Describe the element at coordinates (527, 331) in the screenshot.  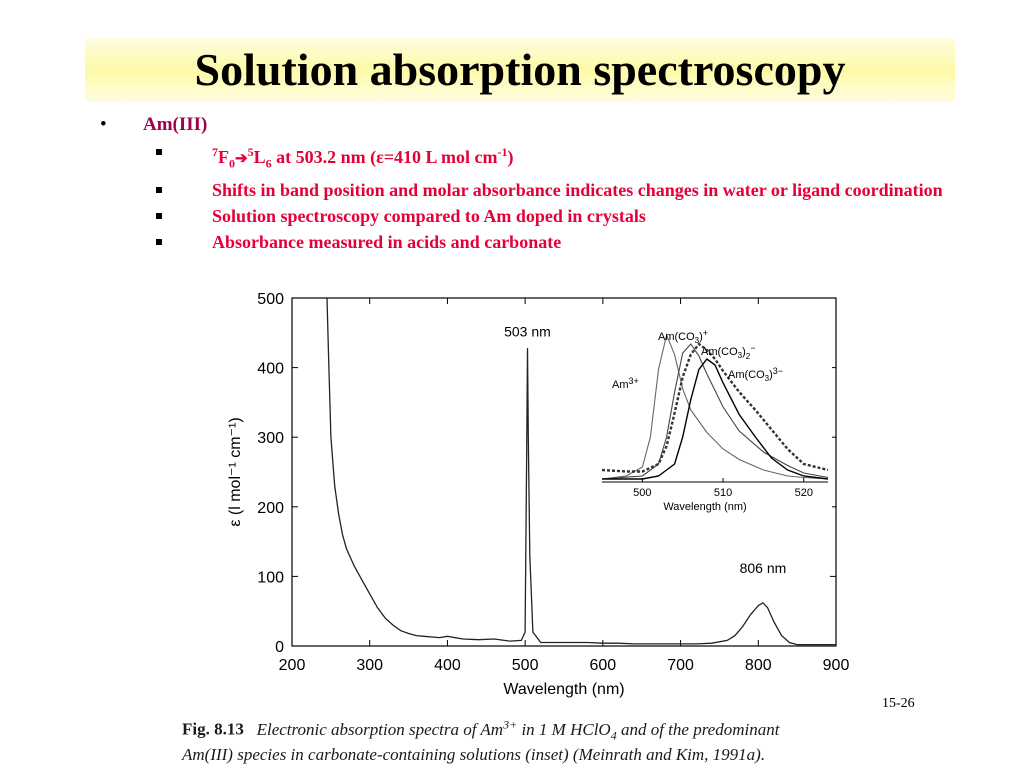
I see `peak-annotation: 503 nm` at that location.